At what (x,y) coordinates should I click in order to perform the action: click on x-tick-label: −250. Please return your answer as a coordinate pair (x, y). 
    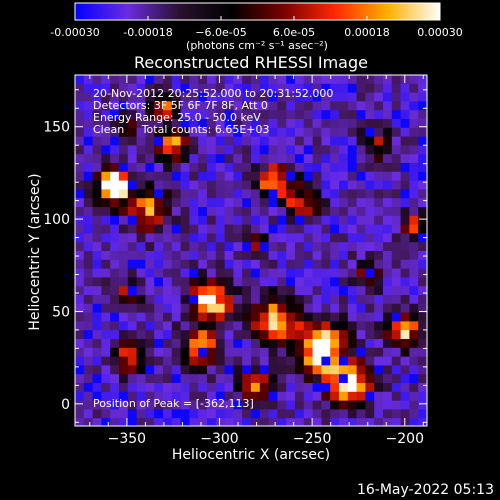
    Looking at the image, I should click on (312, 439).